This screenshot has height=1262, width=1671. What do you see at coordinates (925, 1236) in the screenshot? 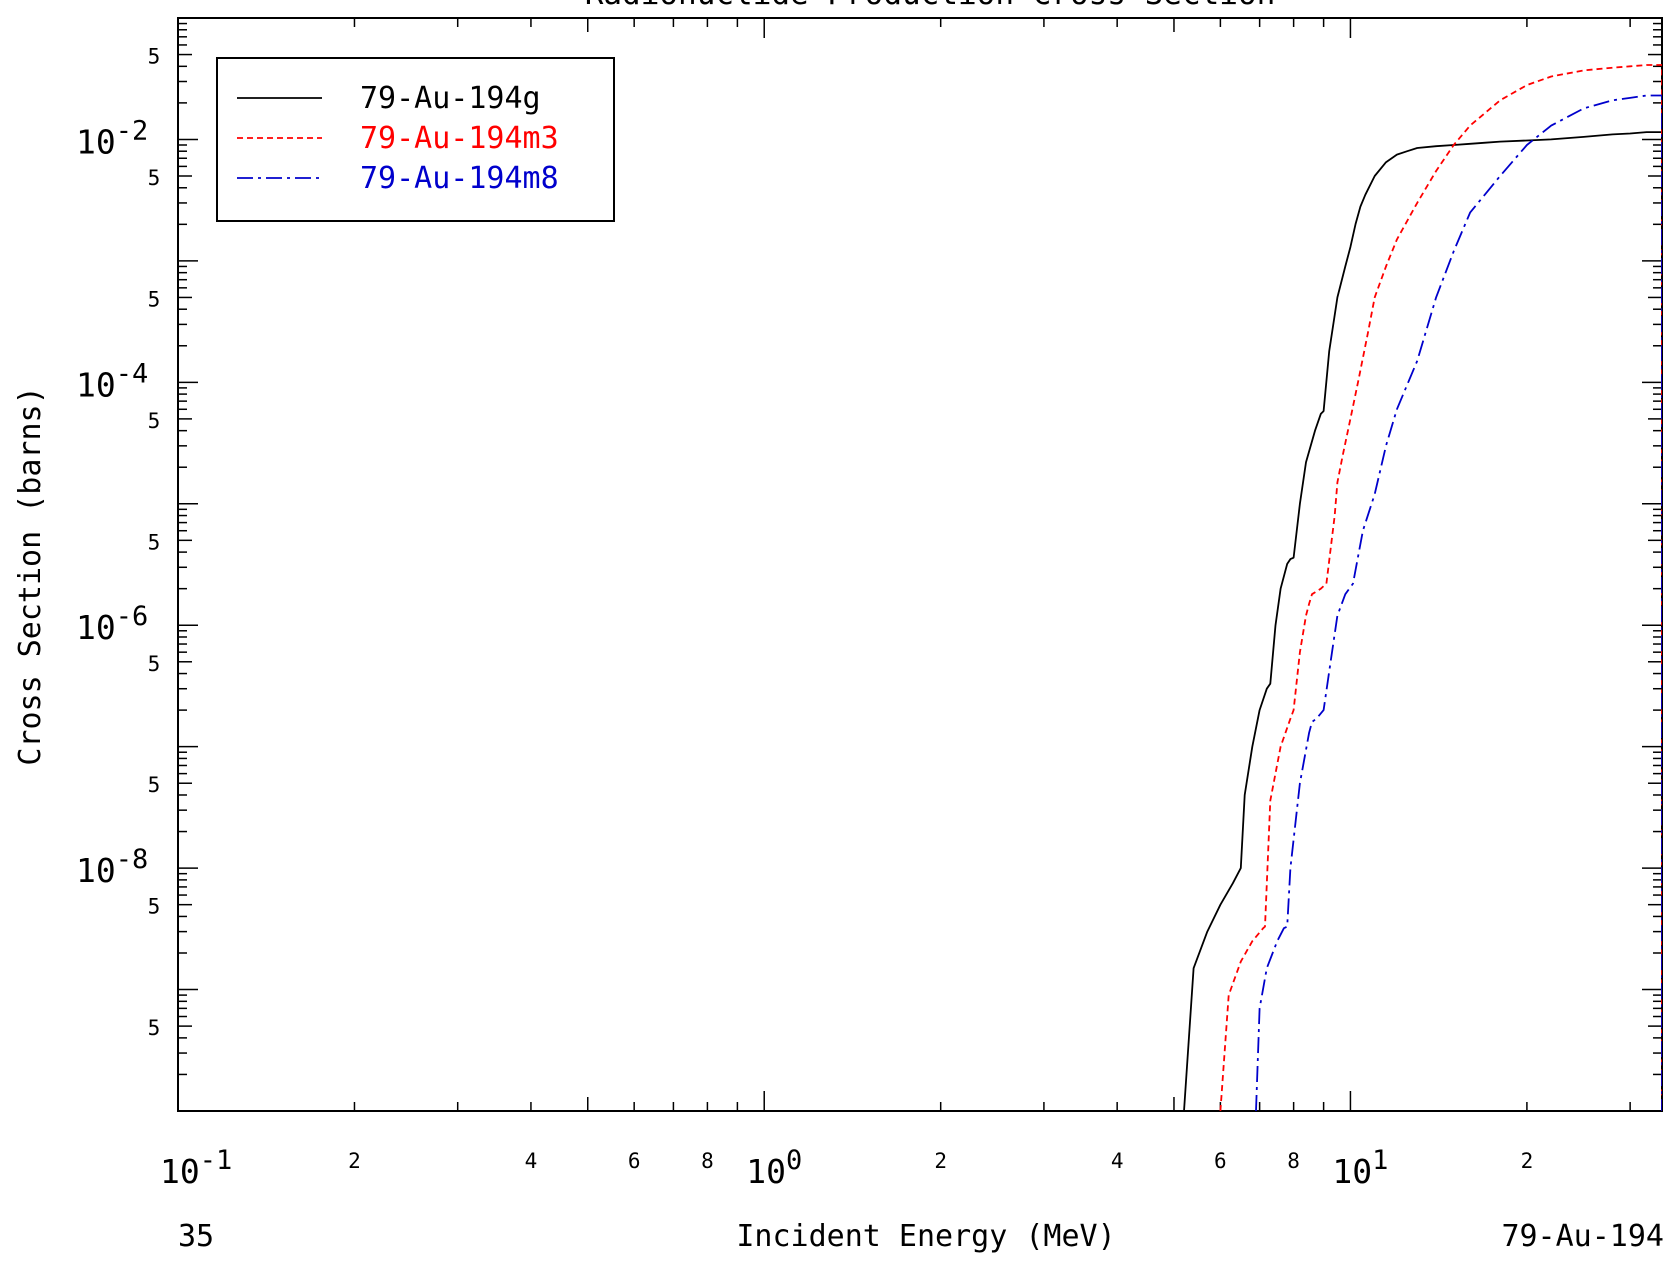
I see `x-axis-title: Incident Energy (MeV)` at bounding box center [925, 1236].